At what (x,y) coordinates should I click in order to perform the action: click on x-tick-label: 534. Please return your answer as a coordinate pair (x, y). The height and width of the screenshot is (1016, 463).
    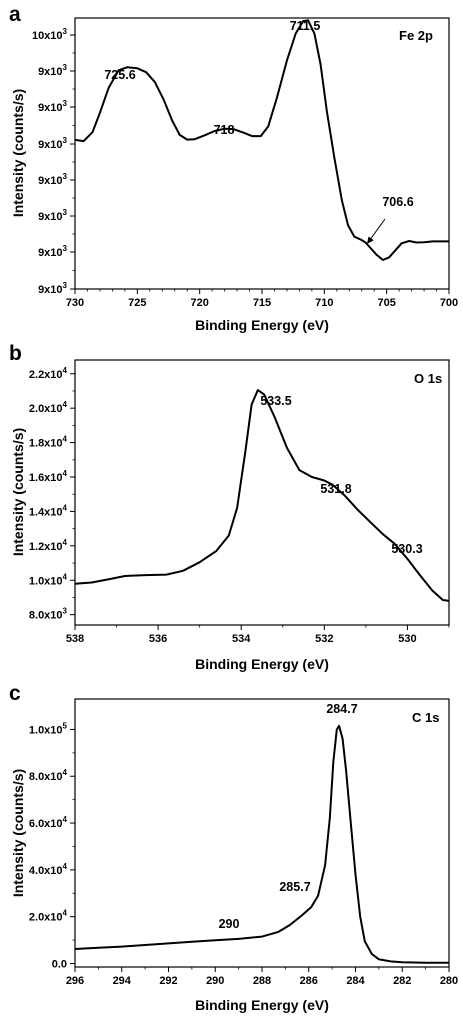
    Looking at the image, I should click on (241, 639).